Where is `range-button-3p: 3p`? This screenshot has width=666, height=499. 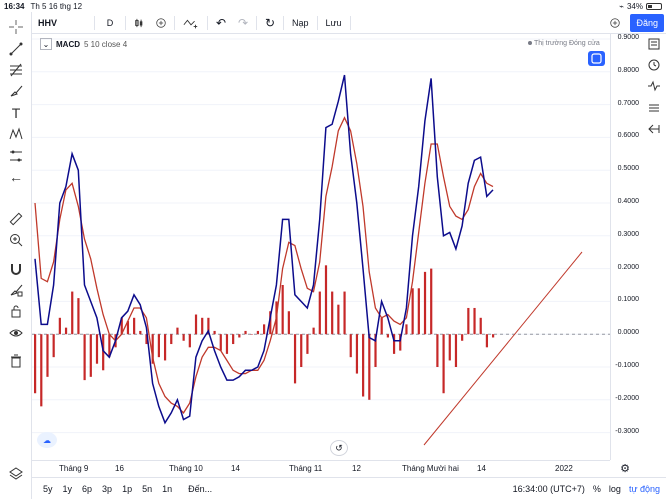
range-button-3p: 3p is located at coordinates (107, 488).